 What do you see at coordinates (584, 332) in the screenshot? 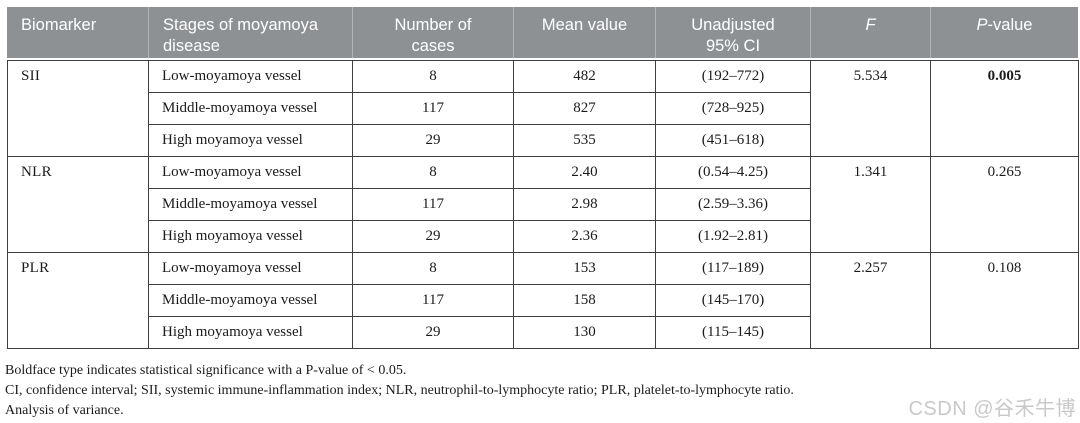
I see `mean-cell: 130` at bounding box center [584, 332].